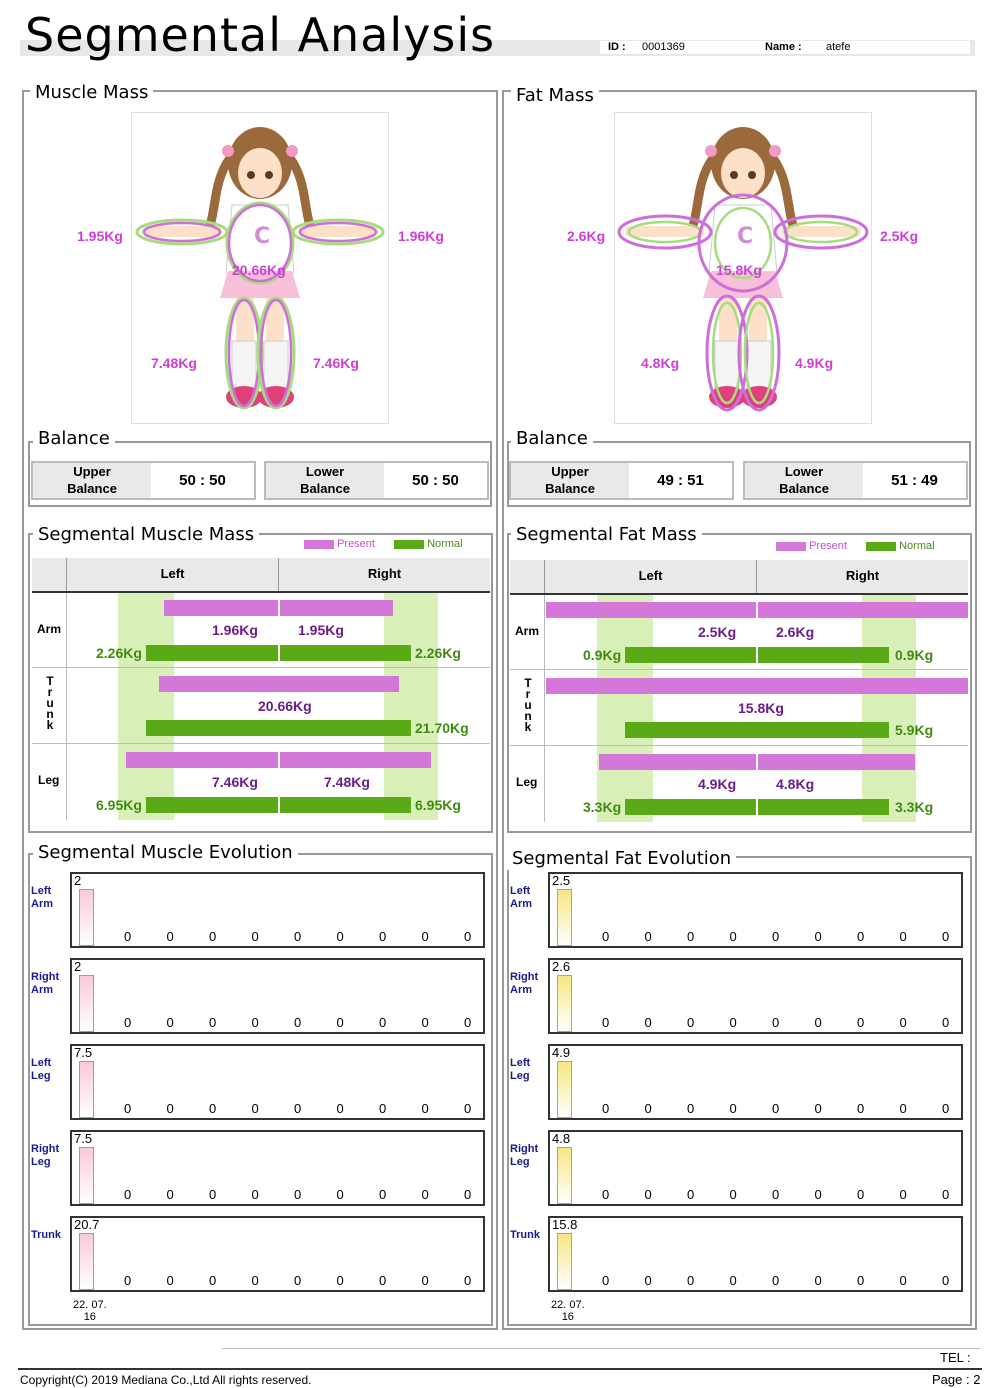  Describe the element at coordinates (212, 805) in the screenshot. I see `leg-left-normal-bar` at that location.